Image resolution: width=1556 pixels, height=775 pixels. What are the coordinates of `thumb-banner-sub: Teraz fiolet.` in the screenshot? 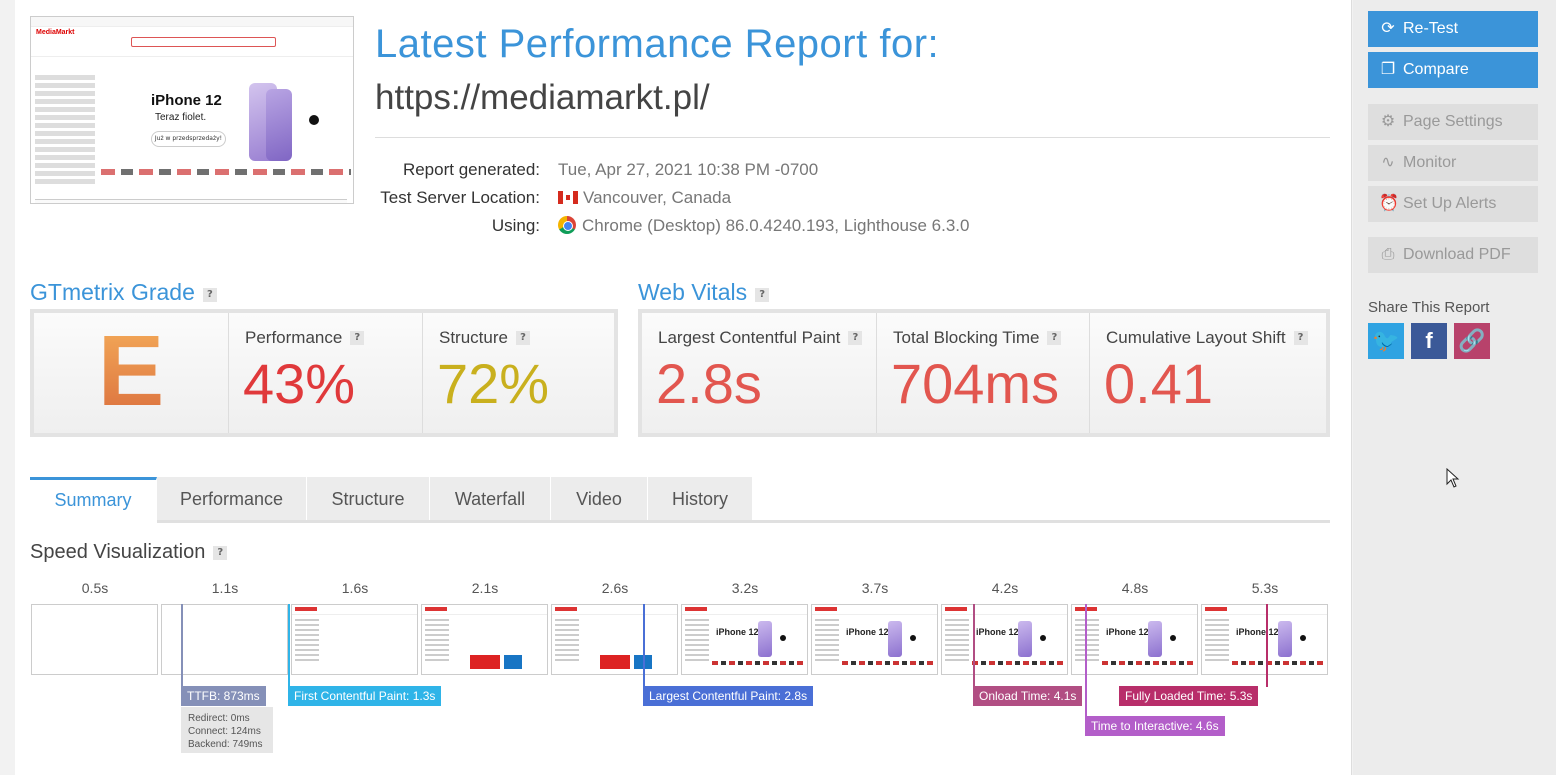 It's located at (181, 117).